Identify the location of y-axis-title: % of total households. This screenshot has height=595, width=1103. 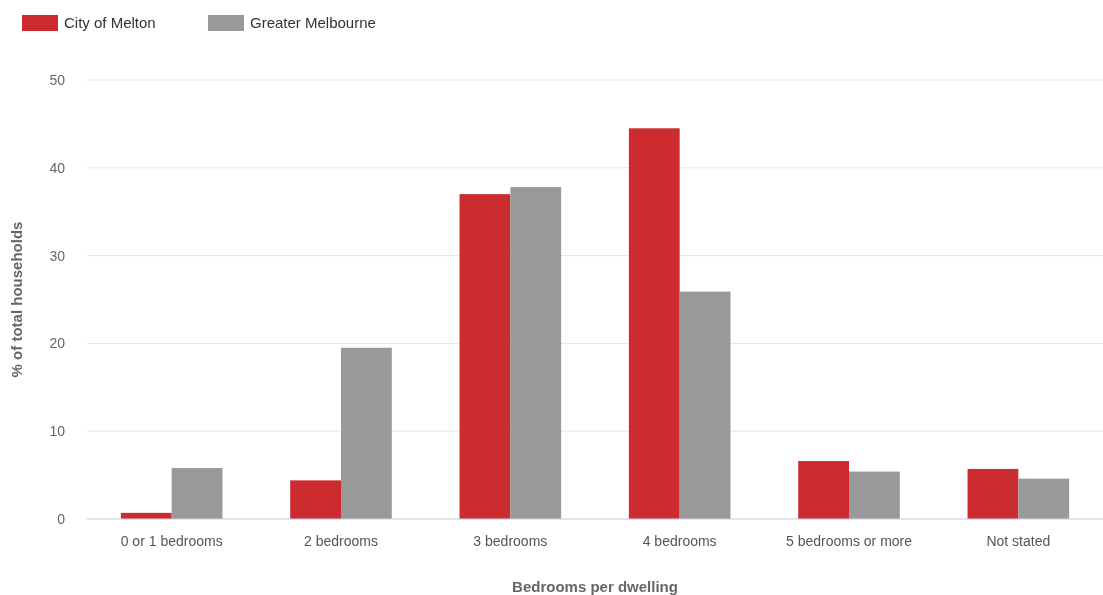
(16, 299).